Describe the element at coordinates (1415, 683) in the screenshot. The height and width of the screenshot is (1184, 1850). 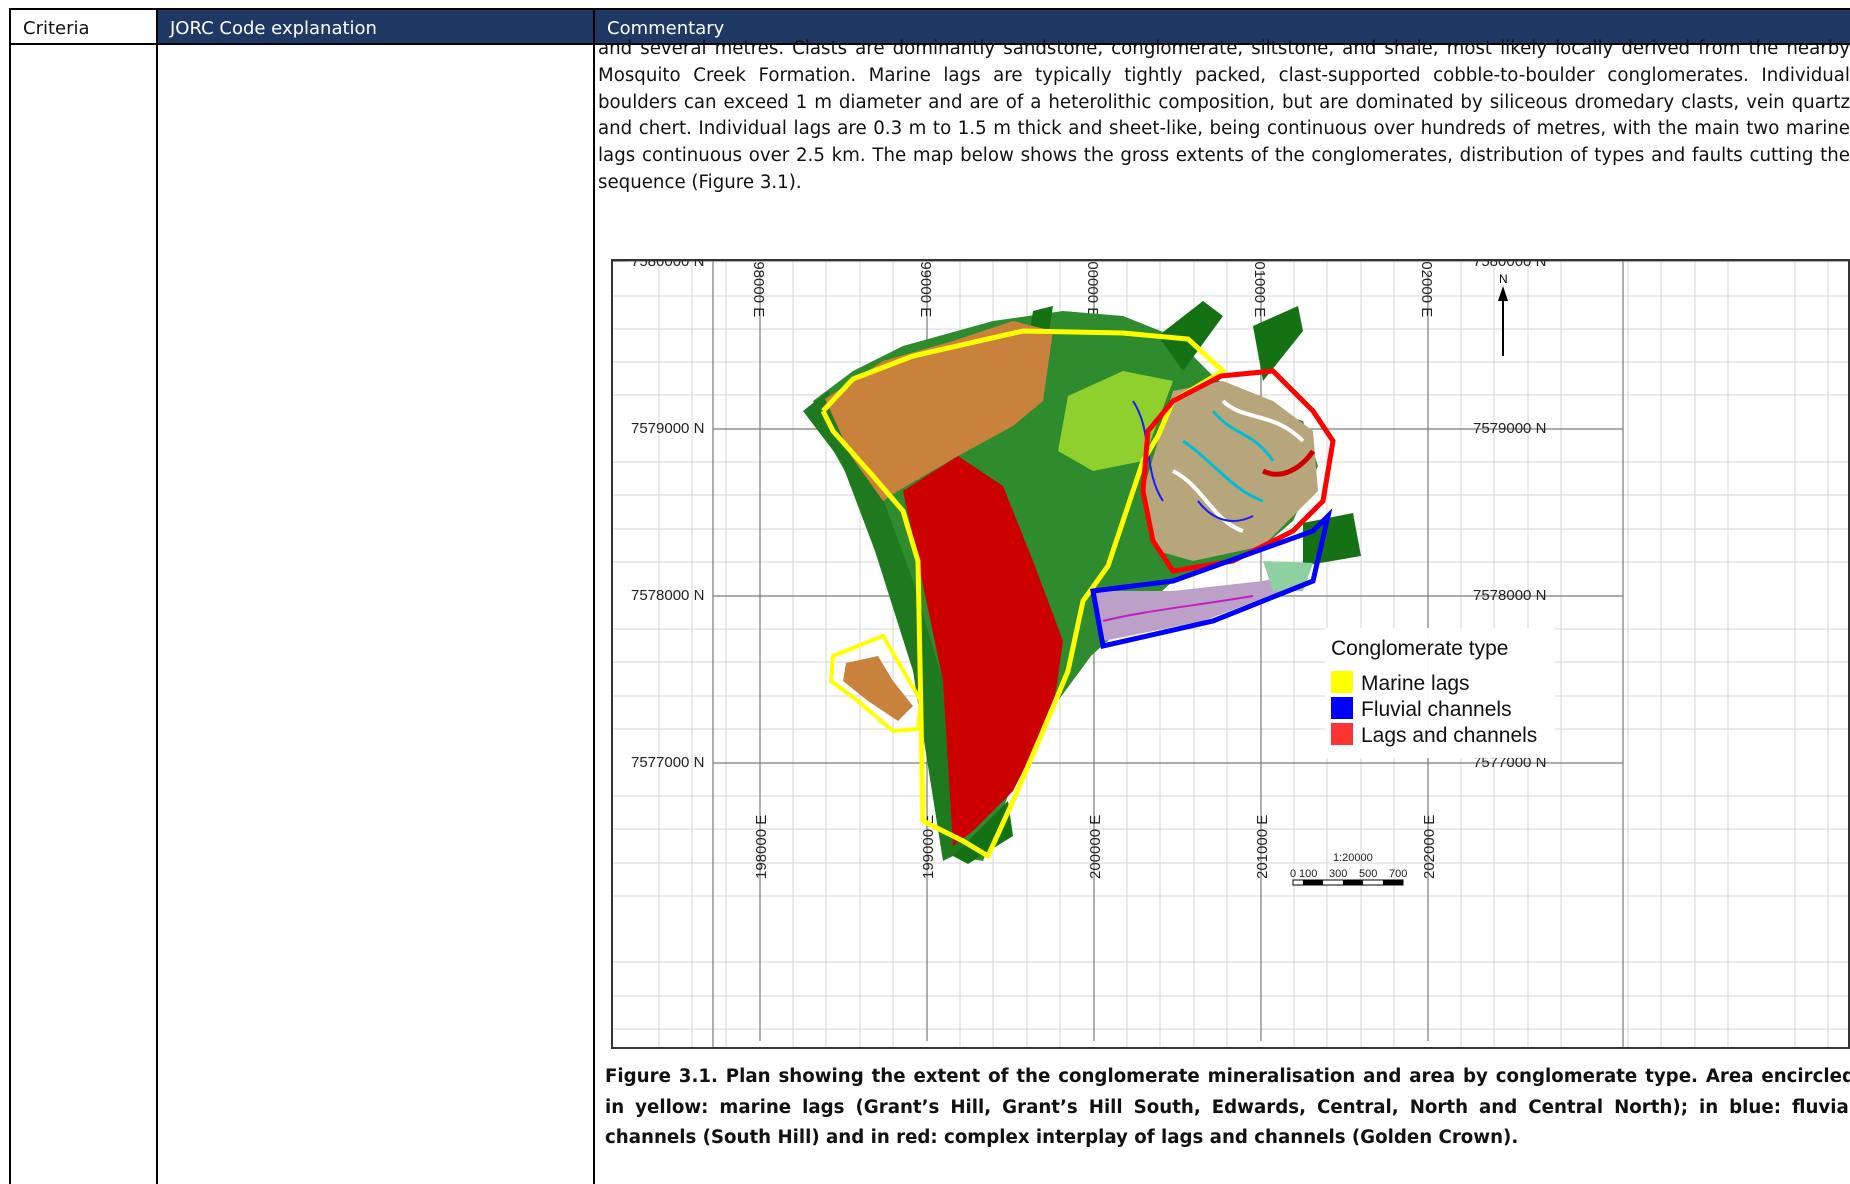
I see `legend-label-marine-lags: Marine lags` at that location.